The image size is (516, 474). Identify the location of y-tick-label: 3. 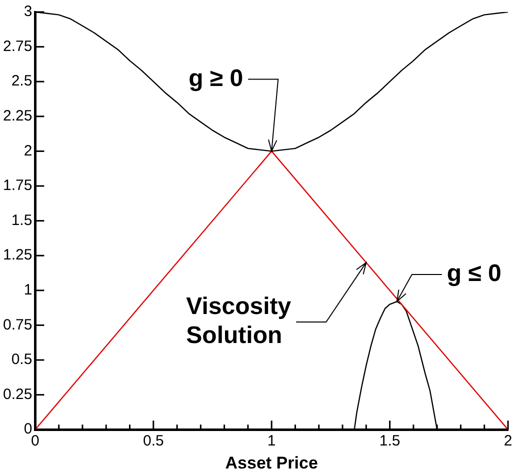
(28, 11).